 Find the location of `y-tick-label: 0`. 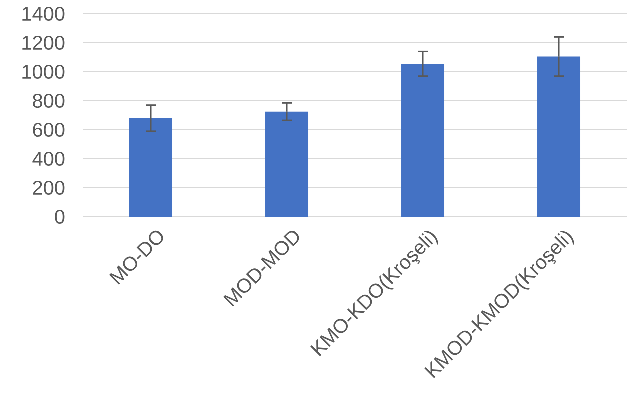

y-tick-label: 0 is located at coordinates (60, 217).